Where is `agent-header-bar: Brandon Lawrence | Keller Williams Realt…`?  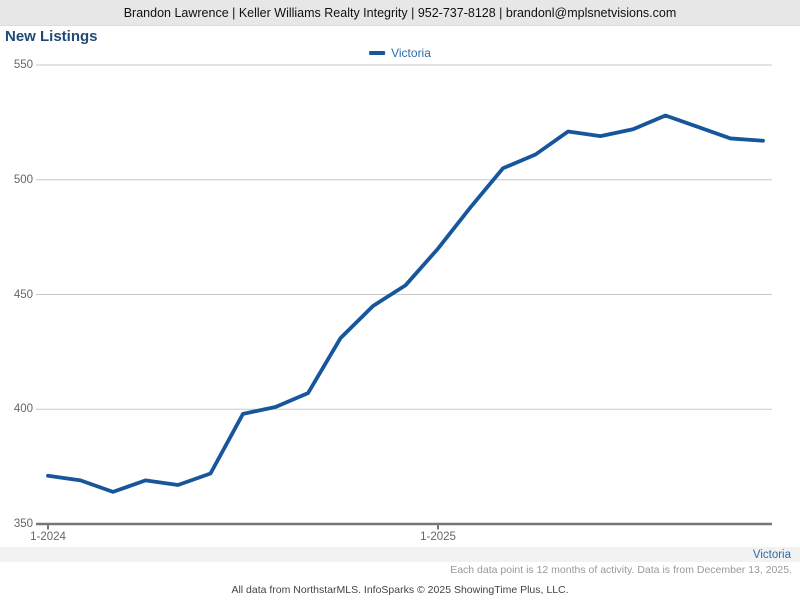 agent-header-bar: Brandon Lawrence | Keller Williams Realt… is located at coordinates (400, 13).